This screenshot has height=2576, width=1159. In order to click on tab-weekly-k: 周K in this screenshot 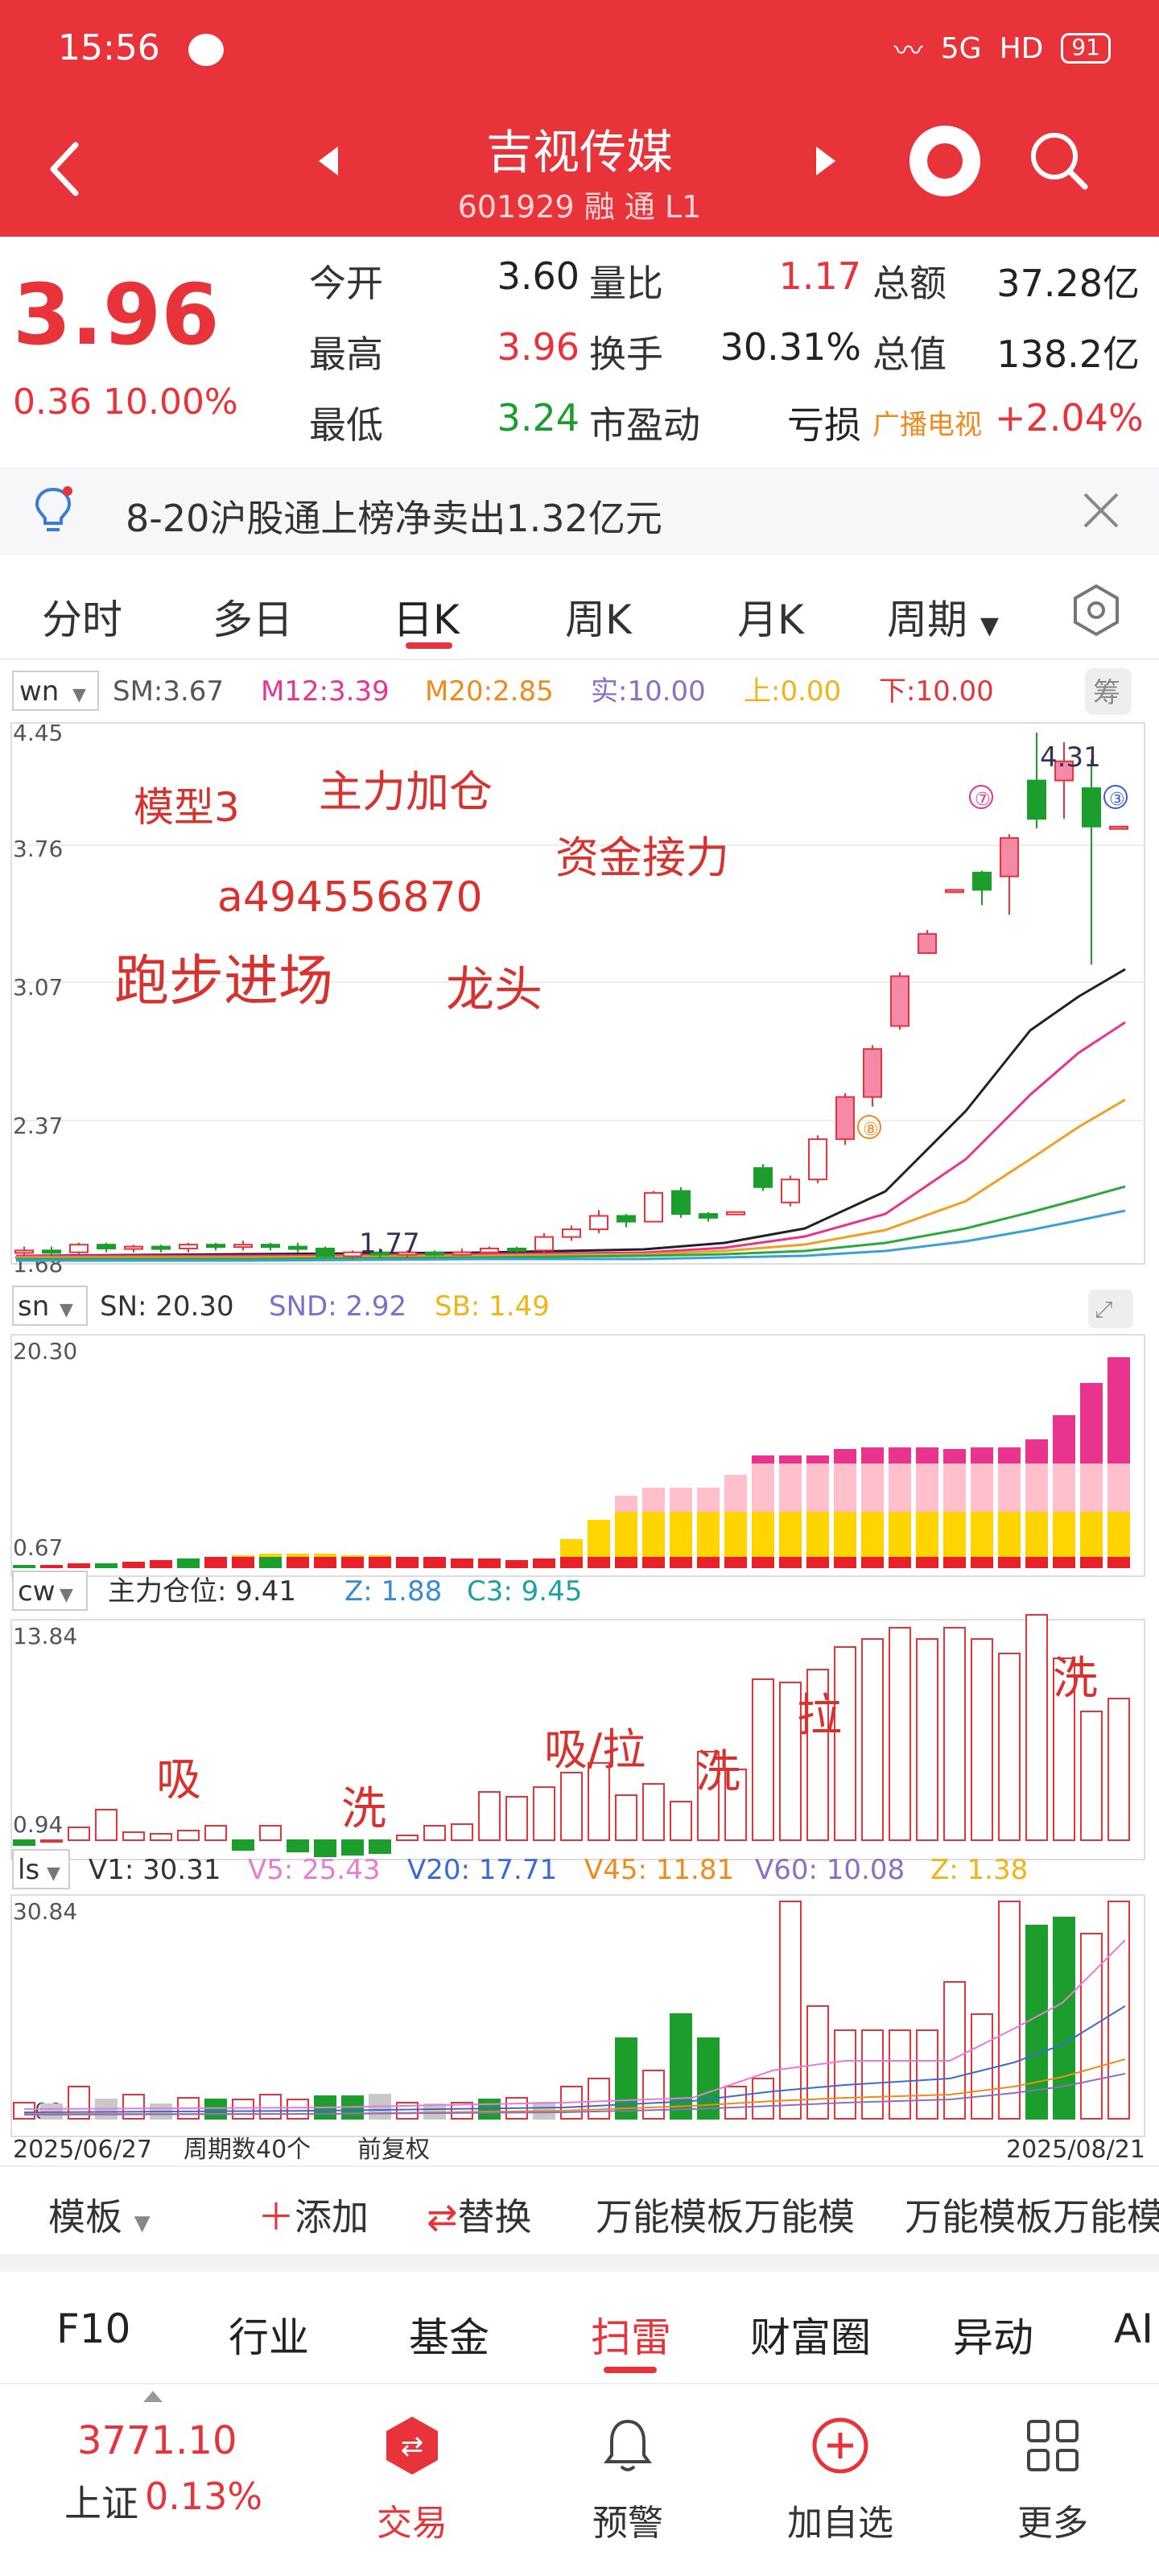, I will do `click(598, 620)`.